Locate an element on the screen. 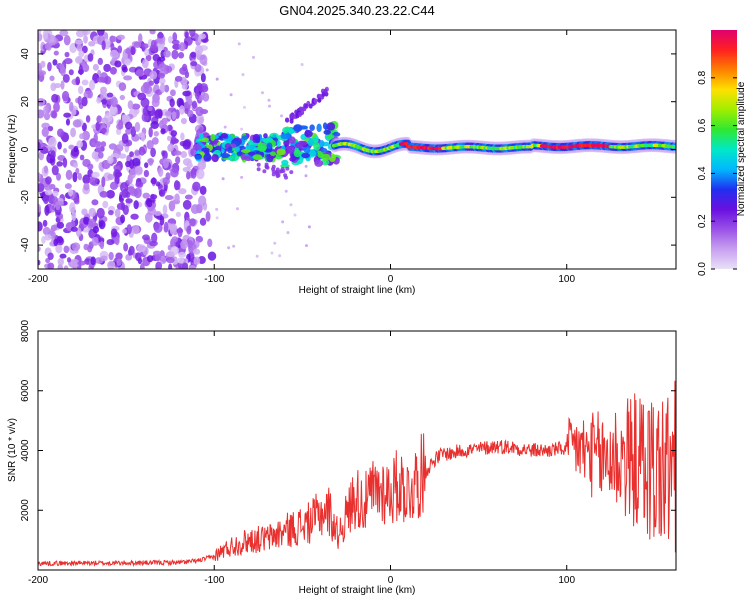 This screenshot has width=750, height=605. y-tick-label: -40 is located at coordinates (25, 244).